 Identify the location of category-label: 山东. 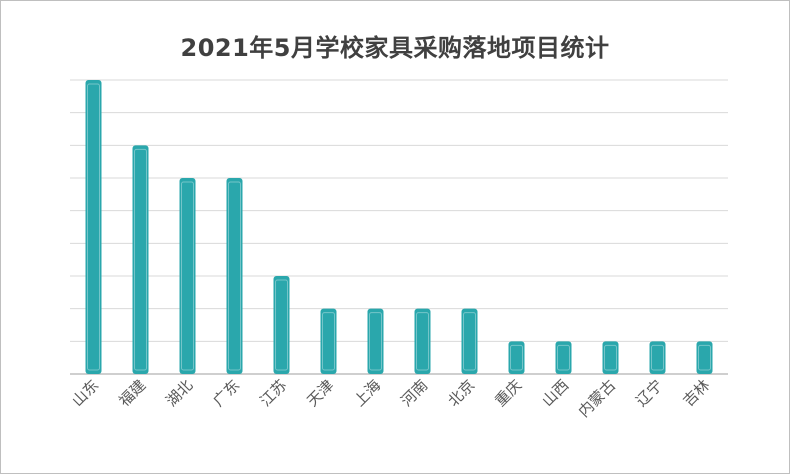
(85, 393).